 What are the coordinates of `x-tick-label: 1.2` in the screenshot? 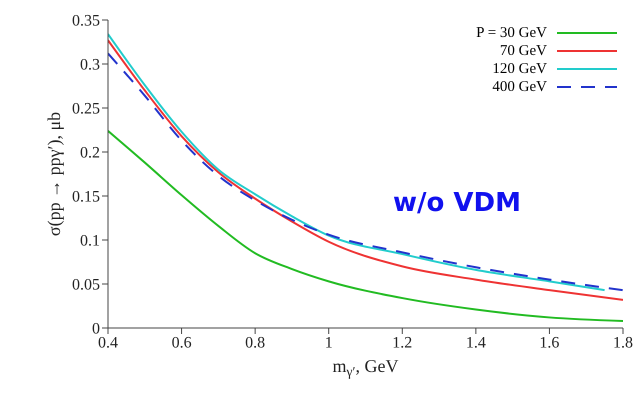 It's located at (402, 343).